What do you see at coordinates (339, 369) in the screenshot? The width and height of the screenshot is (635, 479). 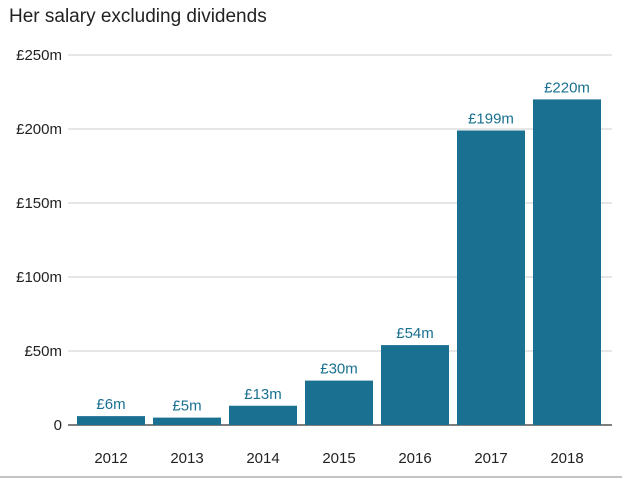 I see `data-label: £30m` at bounding box center [339, 369].